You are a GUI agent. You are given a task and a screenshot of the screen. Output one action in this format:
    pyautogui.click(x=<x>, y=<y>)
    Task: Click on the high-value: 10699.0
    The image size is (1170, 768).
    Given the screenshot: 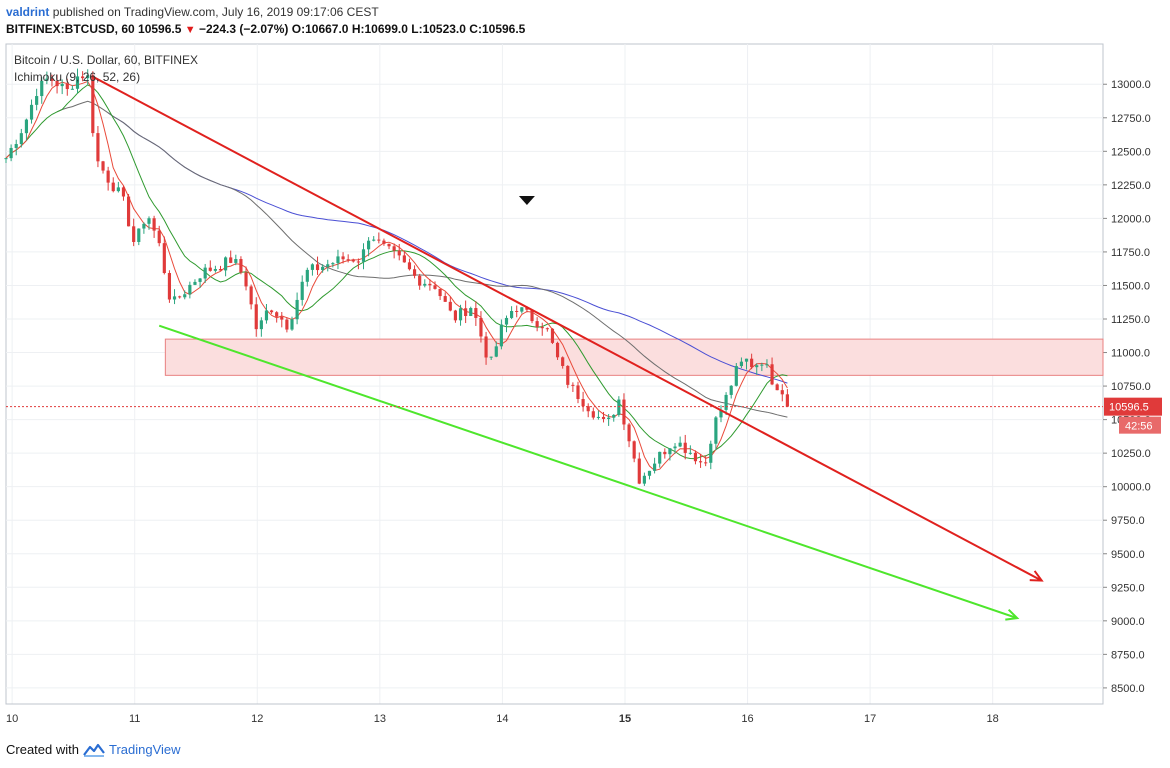 What is the action you would take?
    pyautogui.click(x=386, y=29)
    